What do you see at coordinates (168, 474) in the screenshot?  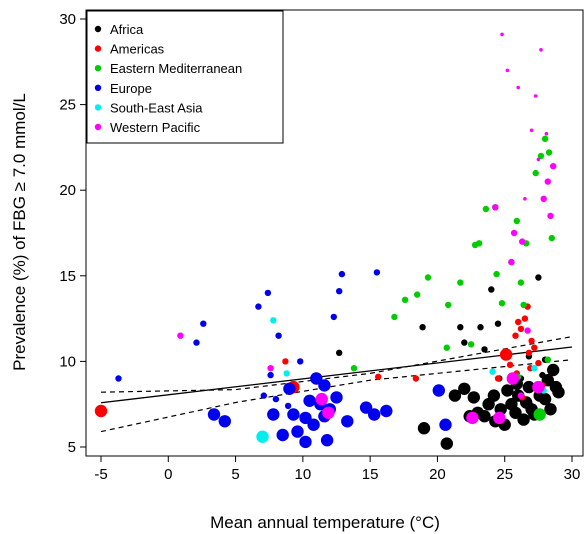 I see `x-tick-label: 0` at bounding box center [168, 474].